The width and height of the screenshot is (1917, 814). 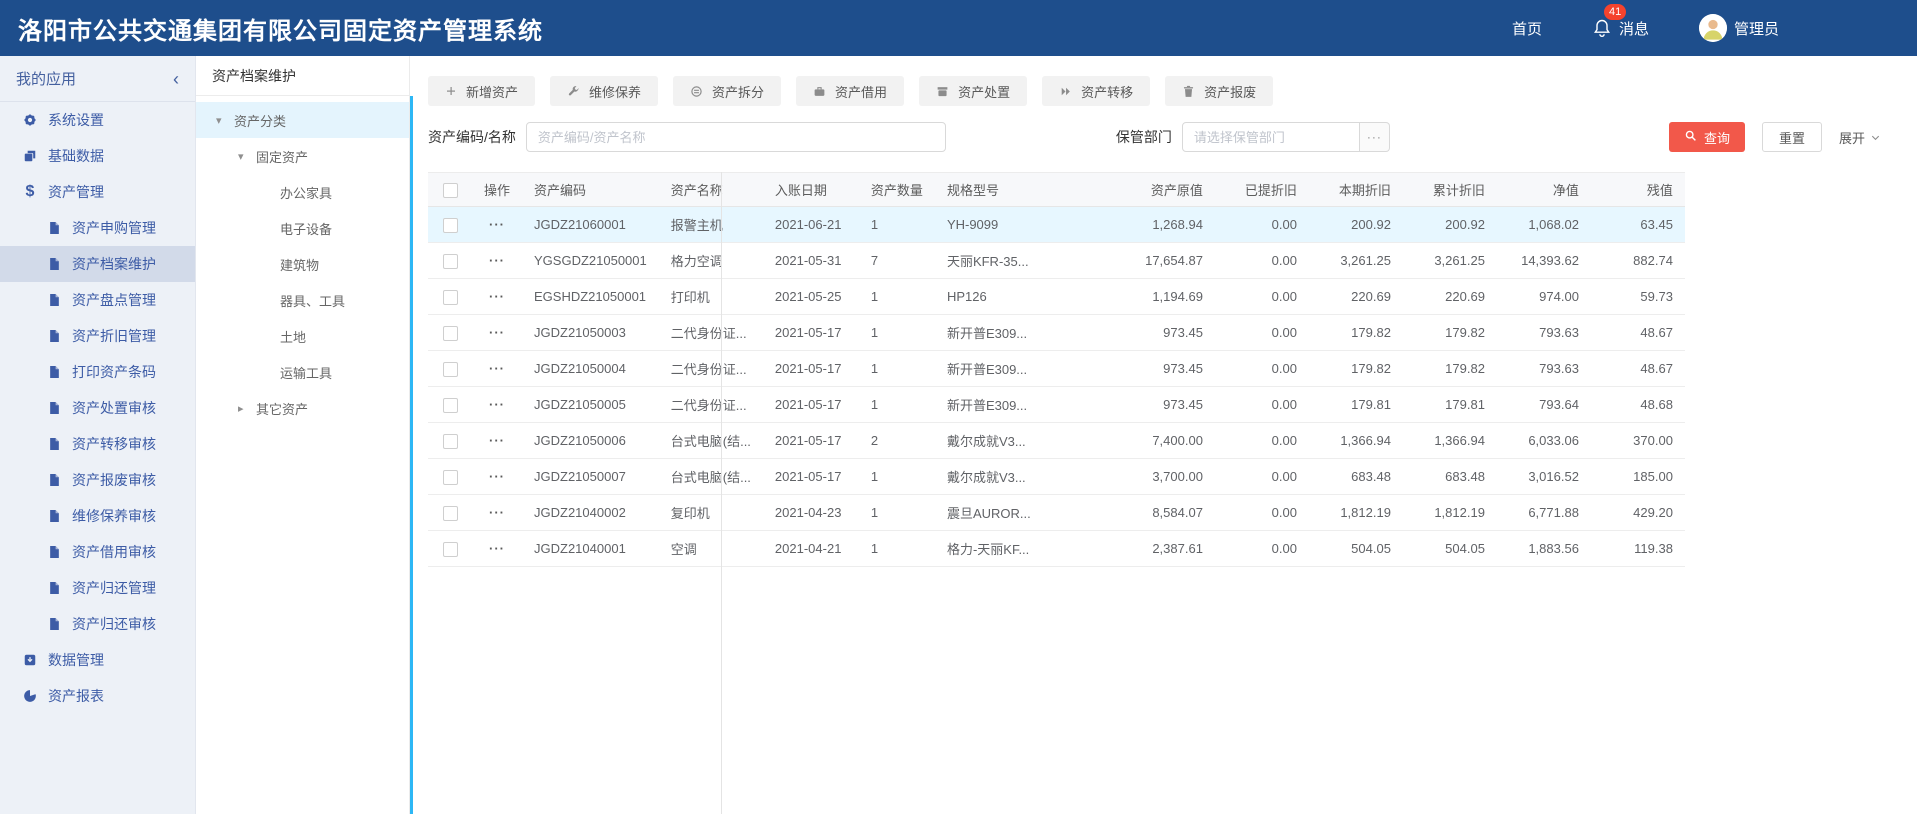 I want to click on tree-panel-title: 资产档案维护, so click(x=302, y=76).